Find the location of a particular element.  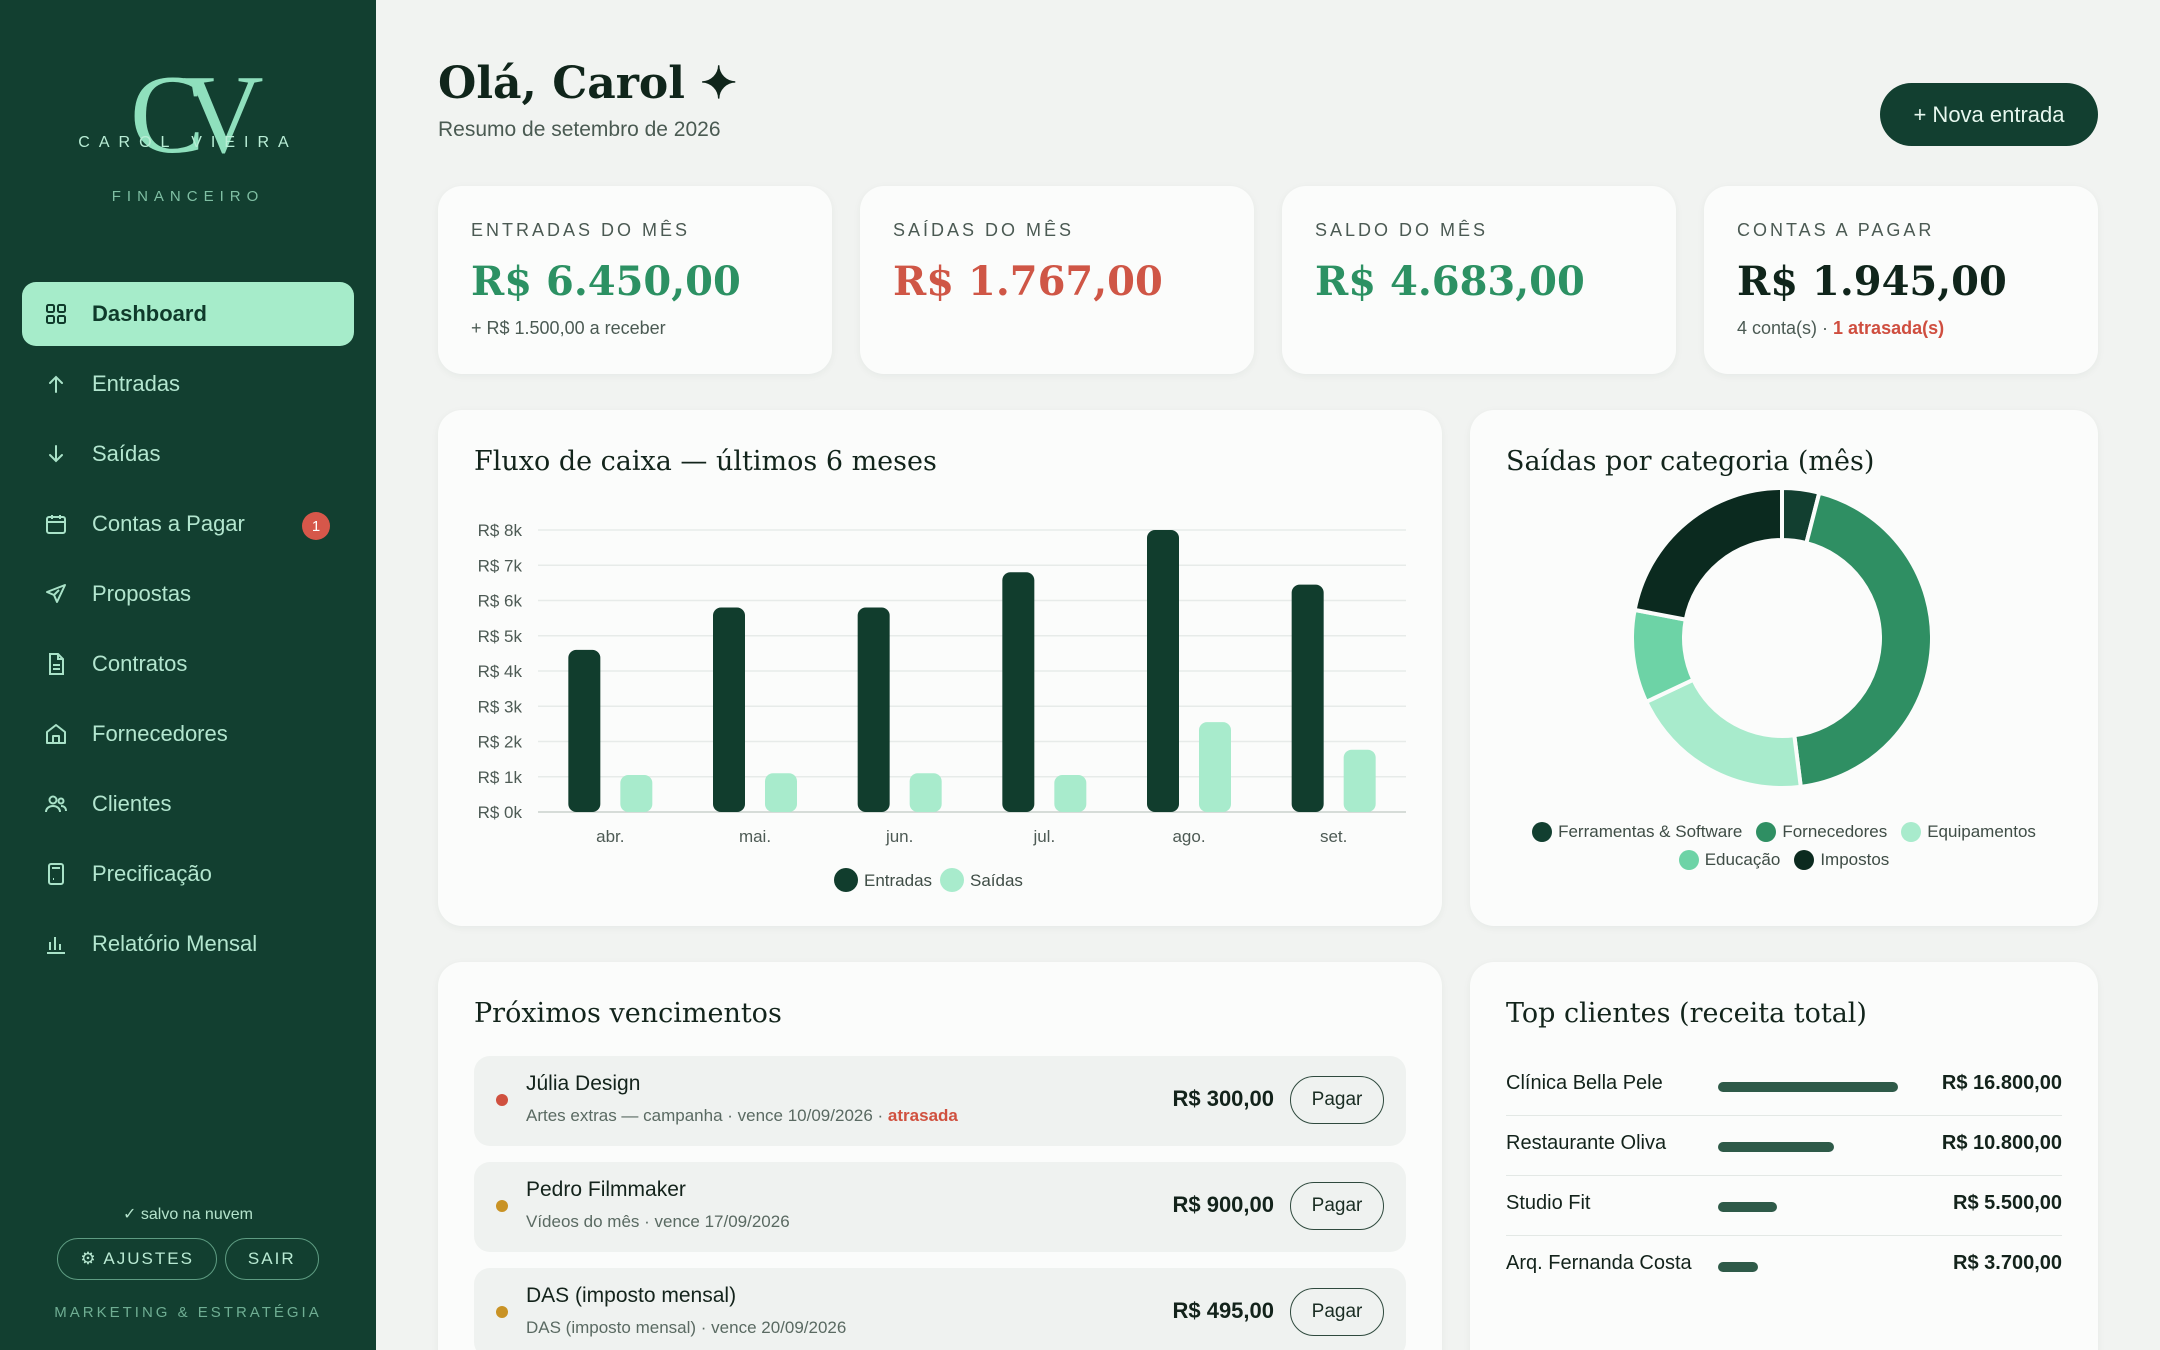

legend-item: Impostos is located at coordinates (1841, 860).